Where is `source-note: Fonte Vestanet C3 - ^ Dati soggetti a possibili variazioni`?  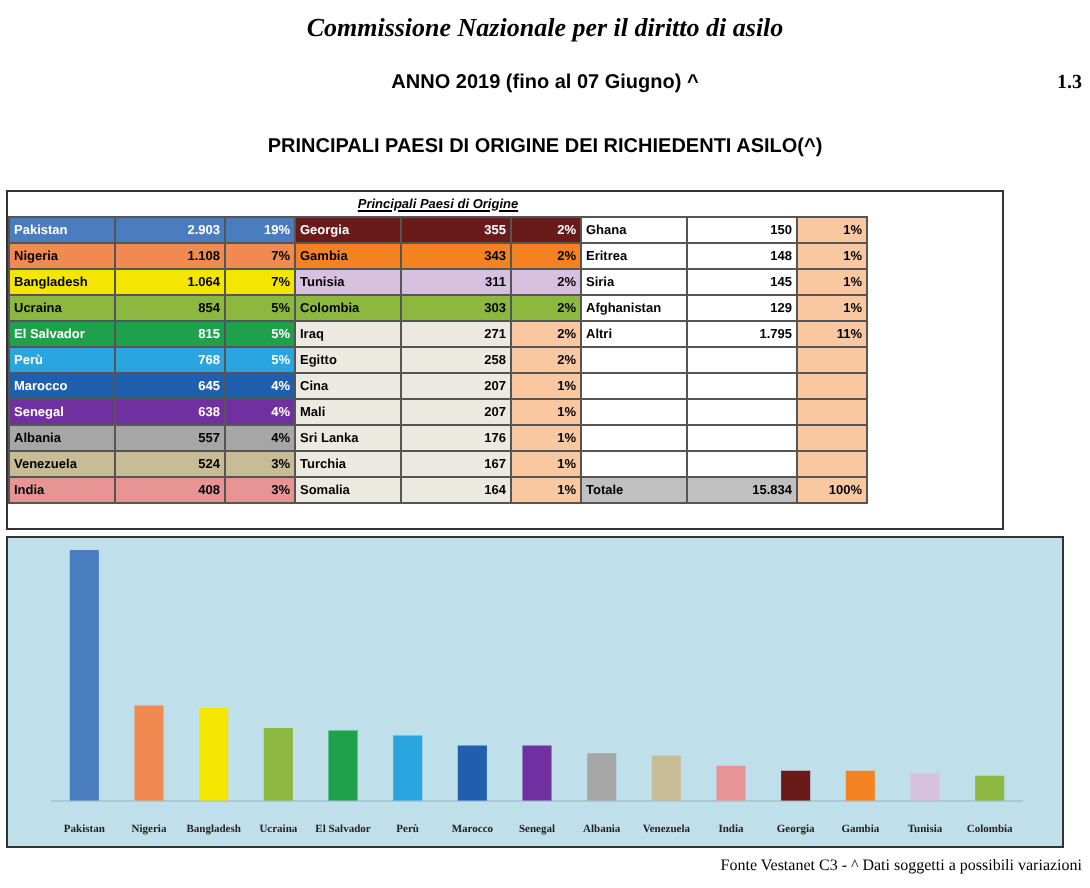 source-note: Fonte Vestanet C3 - ^ Dati soggetti a possibili variazioni is located at coordinates (901, 865).